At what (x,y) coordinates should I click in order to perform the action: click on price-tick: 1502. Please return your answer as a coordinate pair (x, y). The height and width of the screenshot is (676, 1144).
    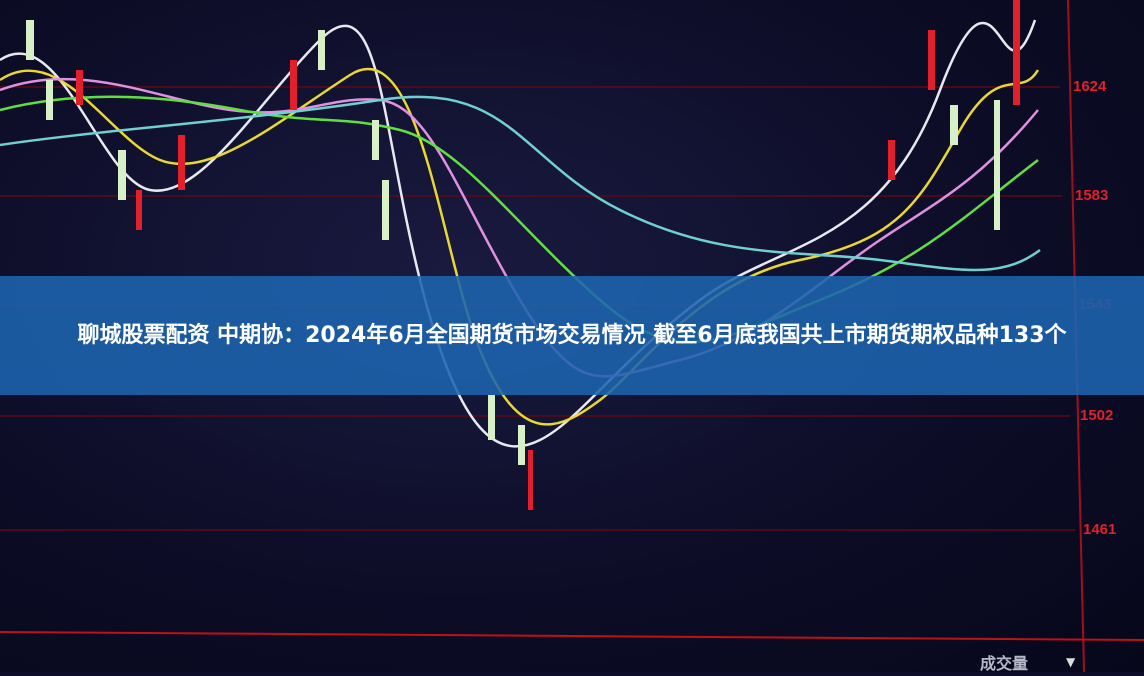
    Looking at the image, I should click on (1097, 415).